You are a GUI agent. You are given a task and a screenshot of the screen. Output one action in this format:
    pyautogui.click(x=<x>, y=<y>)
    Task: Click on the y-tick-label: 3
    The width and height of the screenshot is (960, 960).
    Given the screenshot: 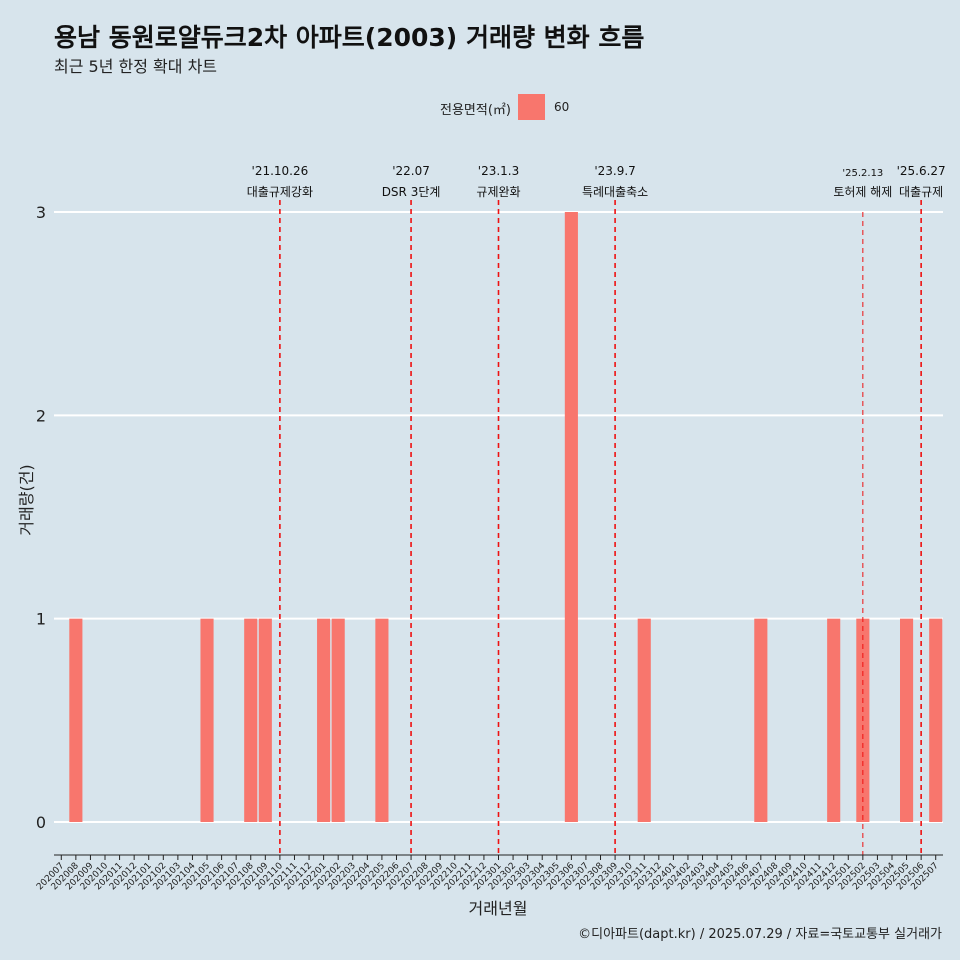 What is the action you would take?
    pyautogui.click(x=41, y=212)
    